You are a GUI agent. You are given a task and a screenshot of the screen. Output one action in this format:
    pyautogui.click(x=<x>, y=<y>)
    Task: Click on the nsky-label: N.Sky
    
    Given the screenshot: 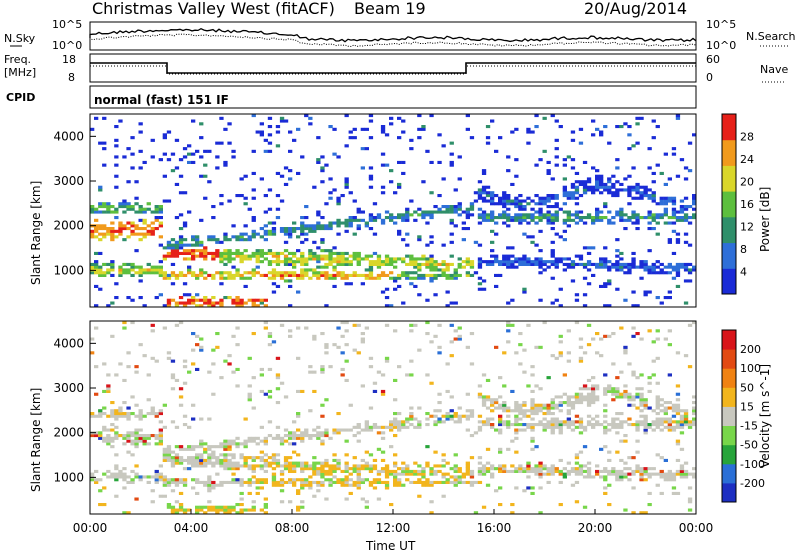 What is the action you would take?
    pyautogui.click(x=20, y=38)
    